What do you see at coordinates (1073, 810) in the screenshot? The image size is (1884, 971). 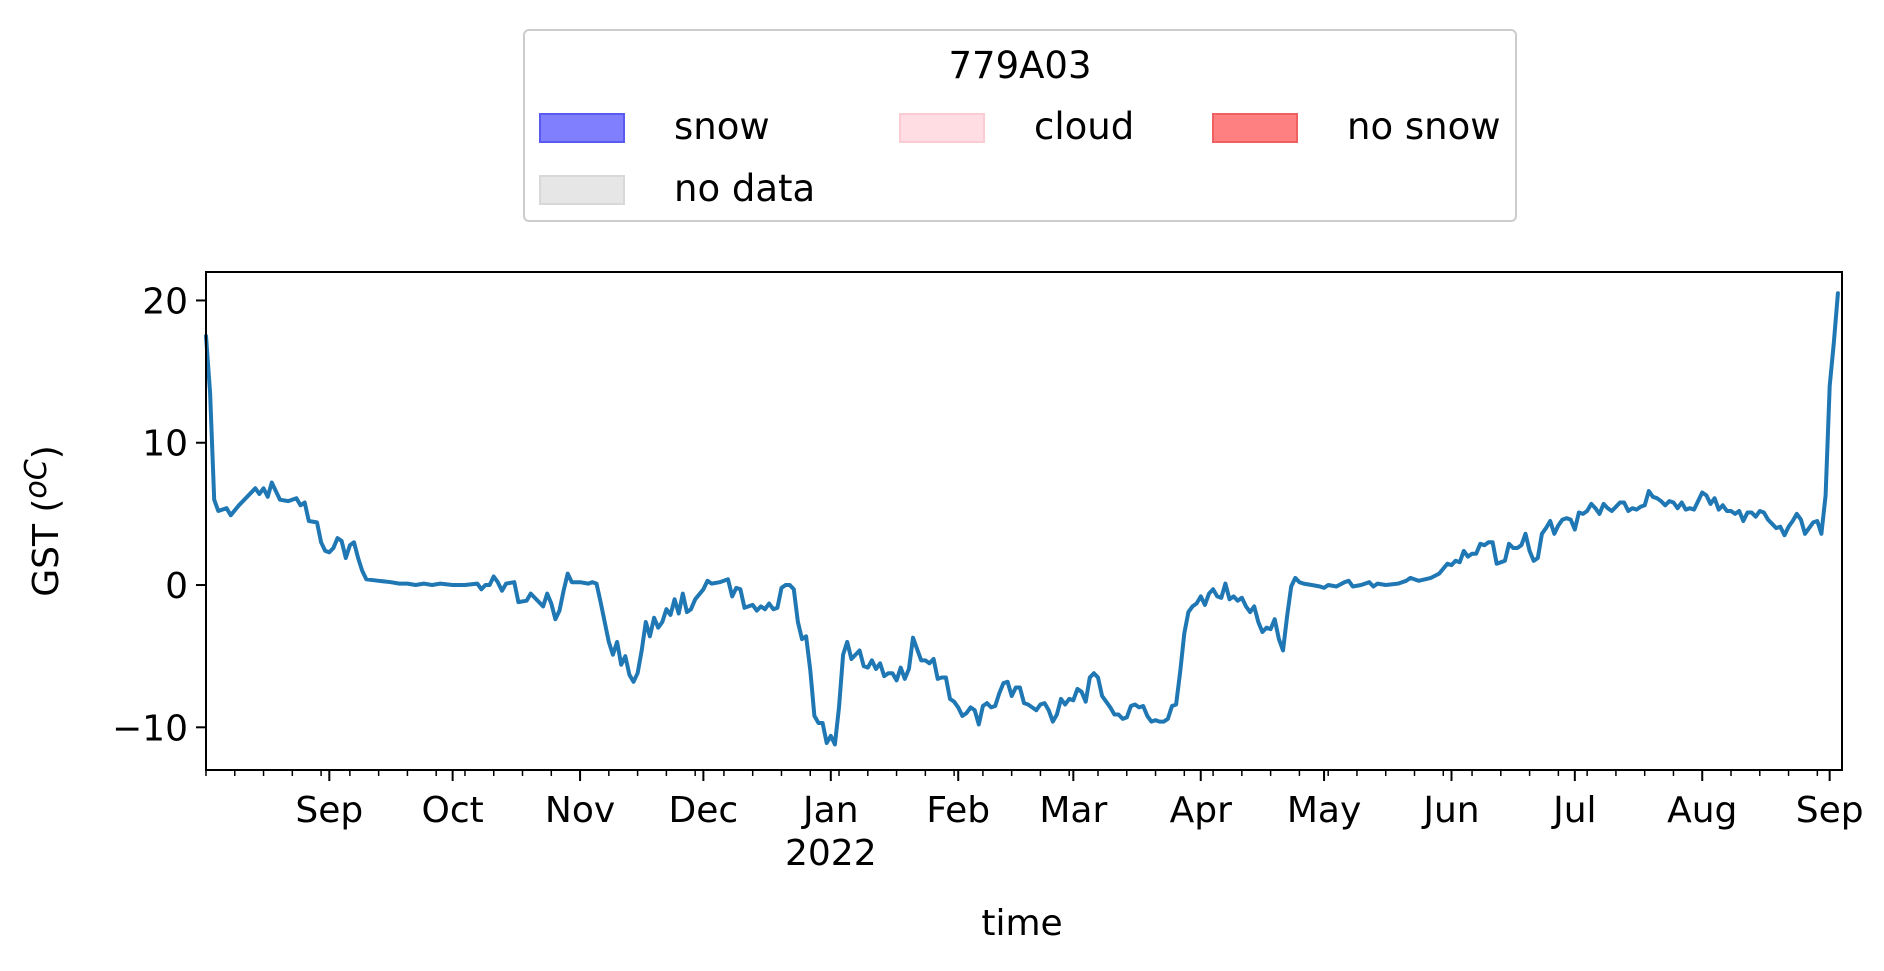 I see `x-tick-label: Mar` at bounding box center [1073, 810].